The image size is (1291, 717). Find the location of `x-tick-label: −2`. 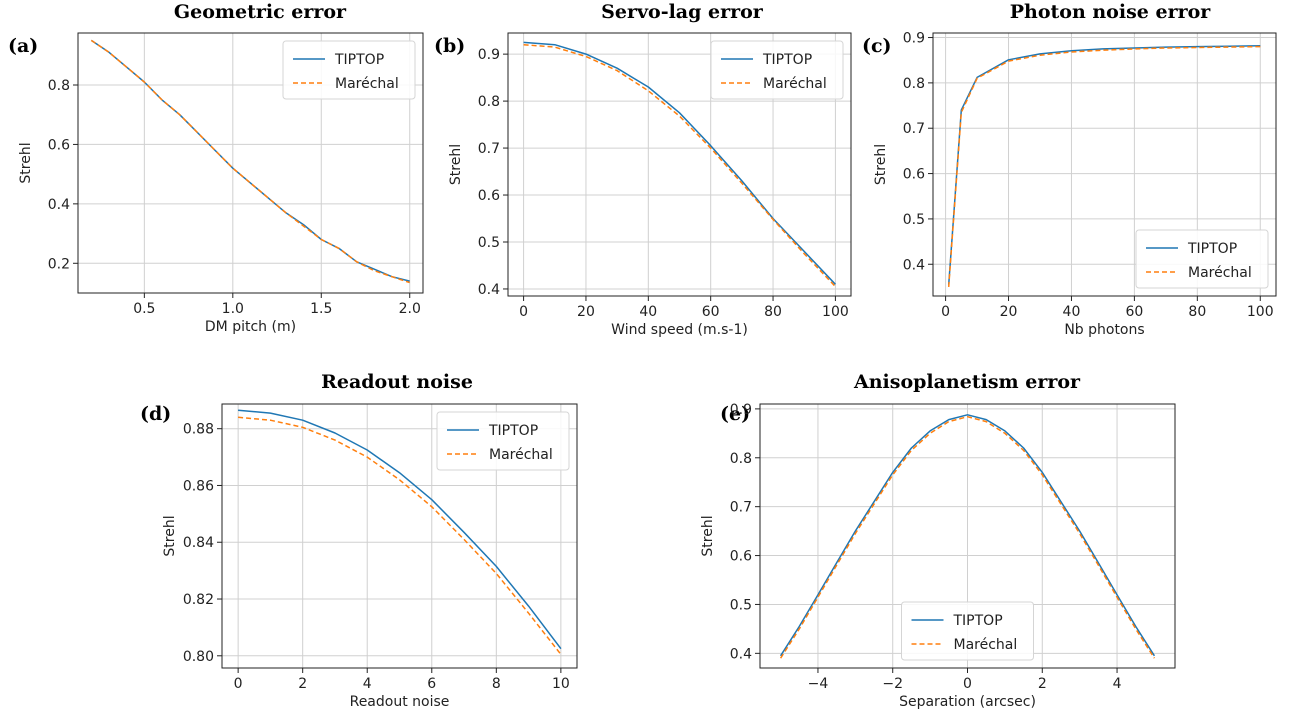

x-tick-label: −2 is located at coordinates (892, 684).